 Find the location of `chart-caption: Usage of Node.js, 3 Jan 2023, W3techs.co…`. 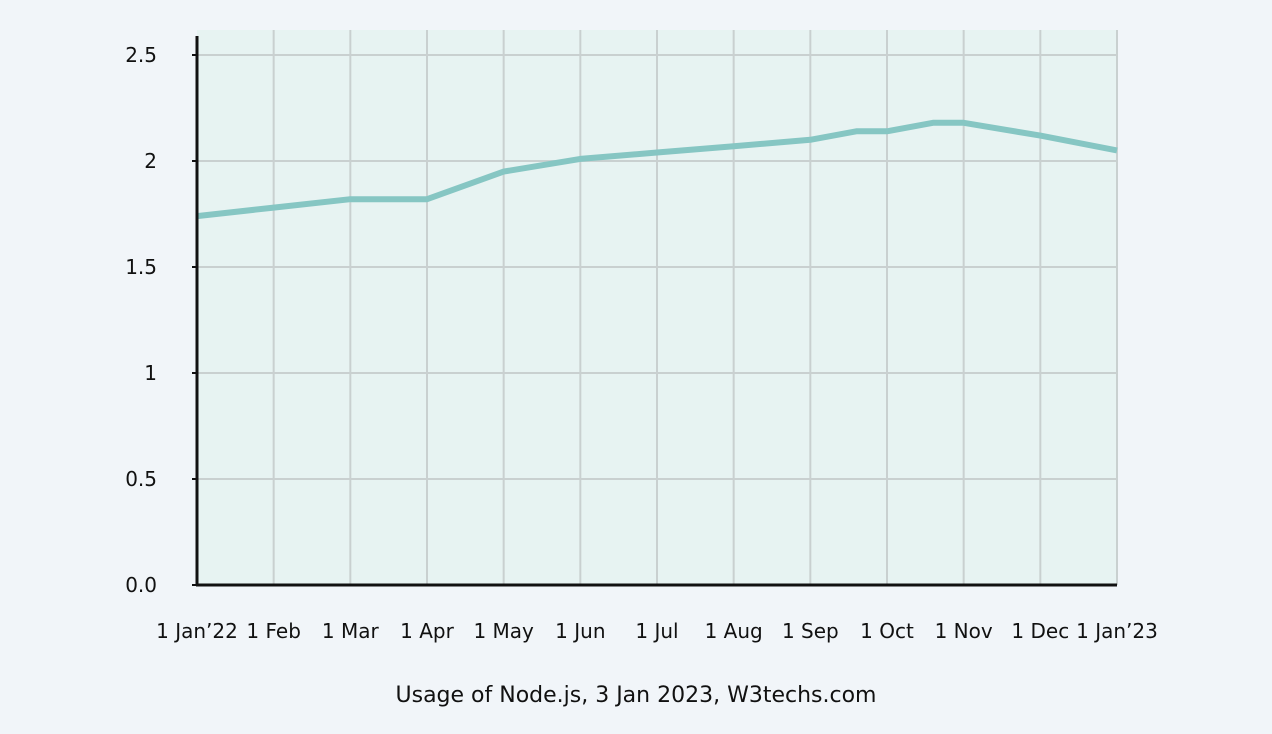

chart-caption: Usage of Node.js, 3 Jan 2023, W3techs.co… is located at coordinates (636, 695).